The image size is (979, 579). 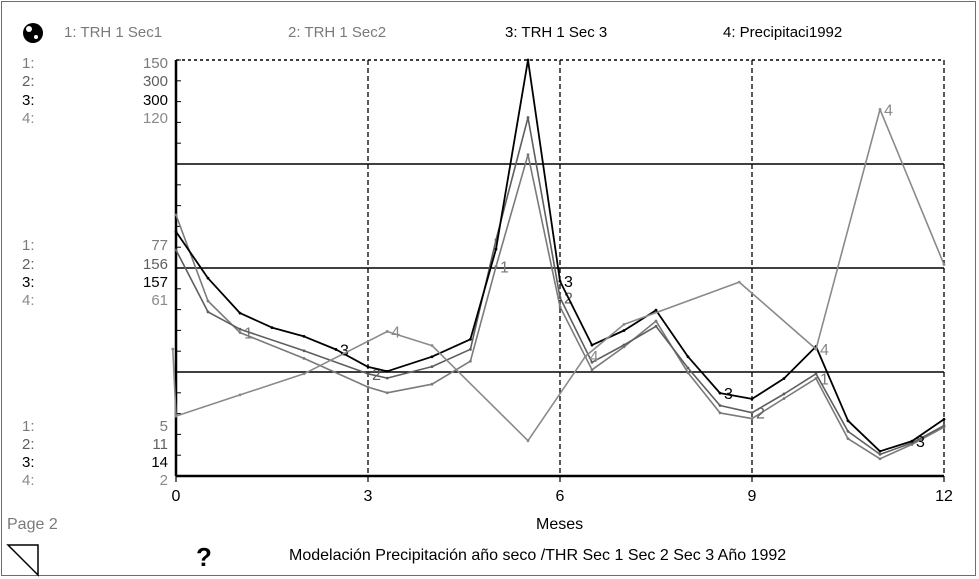 What do you see at coordinates (155, 264) in the screenshot?
I see `scale-value: 156` at bounding box center [155, 264].